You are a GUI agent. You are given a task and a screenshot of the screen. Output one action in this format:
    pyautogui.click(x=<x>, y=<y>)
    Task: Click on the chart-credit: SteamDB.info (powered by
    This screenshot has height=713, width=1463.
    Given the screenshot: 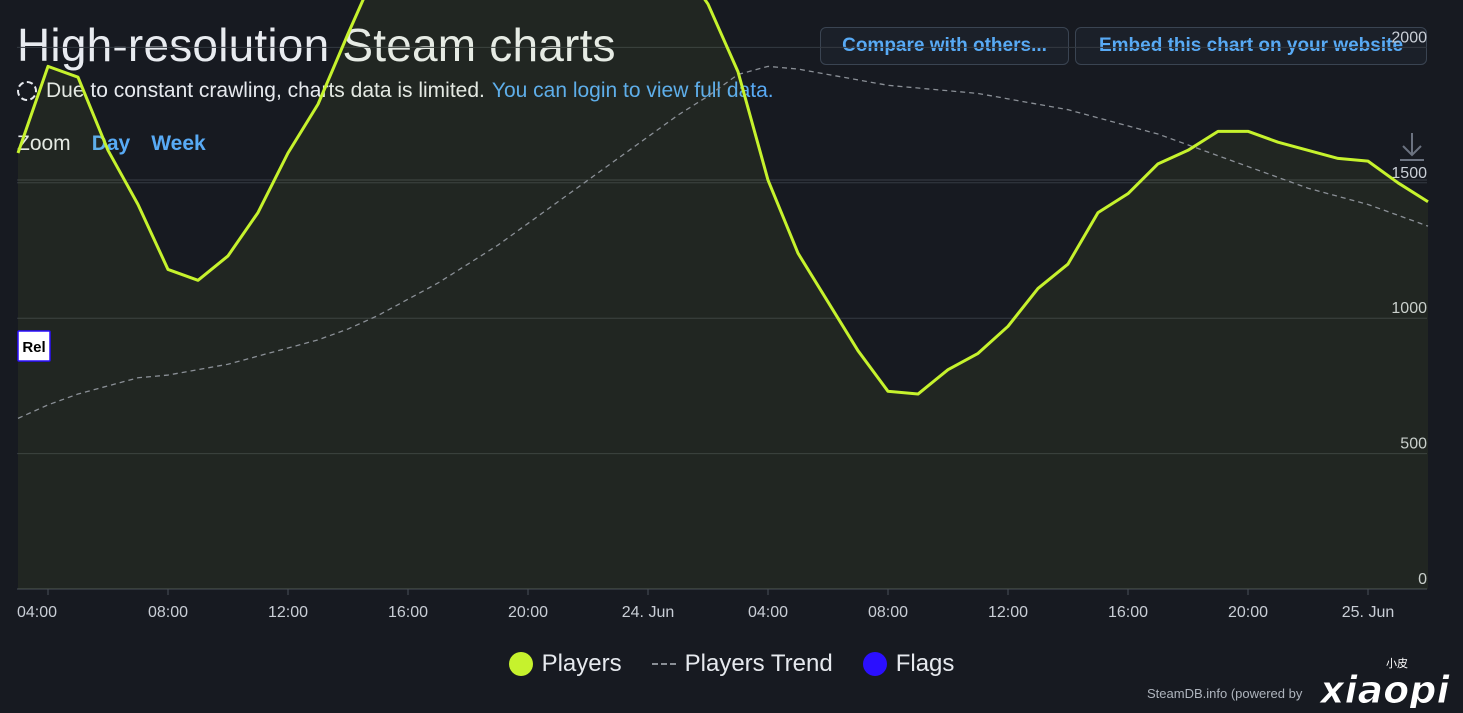 What is the action you would take?
    pyautogui.click(x=1225, y=693)
    